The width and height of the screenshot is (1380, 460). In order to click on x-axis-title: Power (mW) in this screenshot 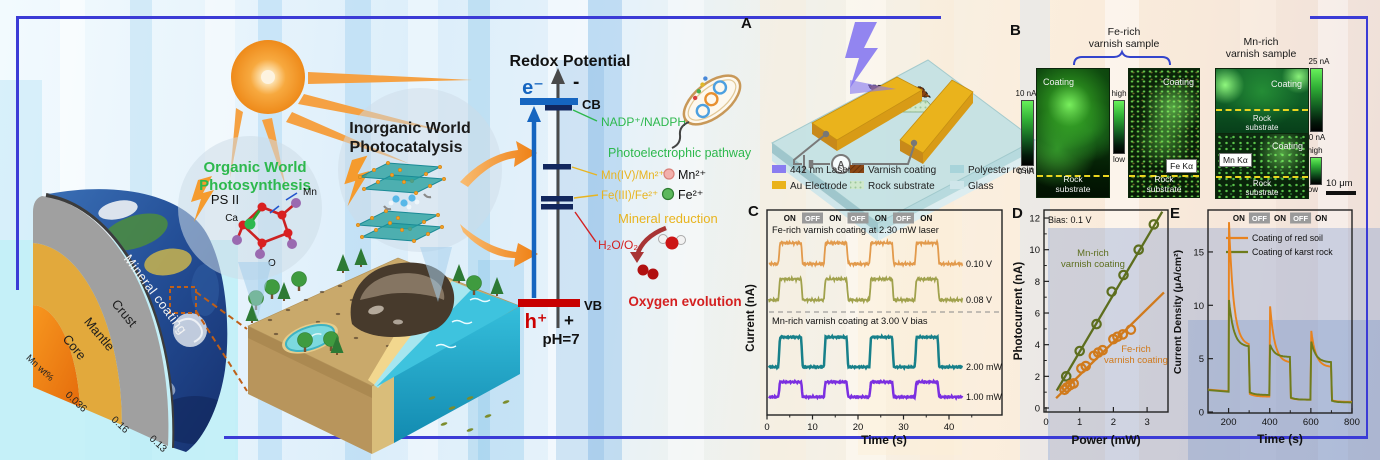, I will do `click(1105, 440)`.